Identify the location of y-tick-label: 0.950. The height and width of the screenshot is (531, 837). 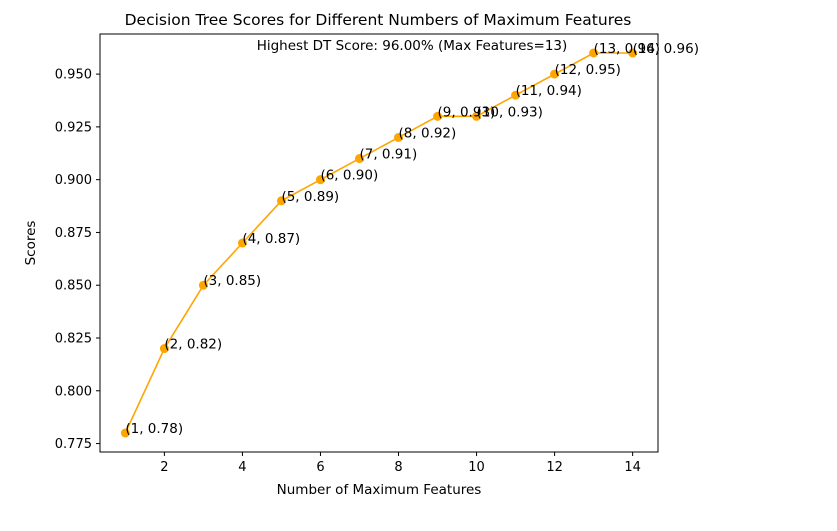
(73, 75).